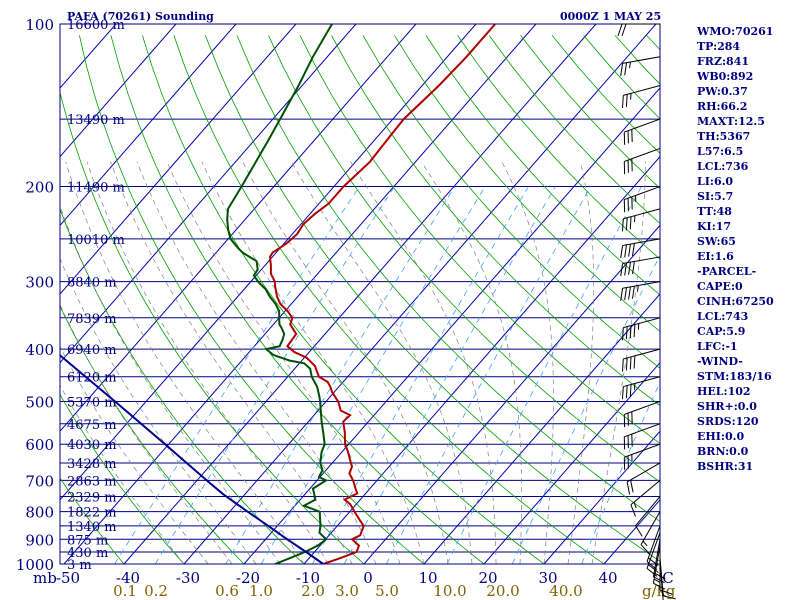 The image size is (800, 600). What do you see at coordinates (188, 578) in the screenshot?
I see `temperature-tick-label: -30` at bounding box center [188, 578].